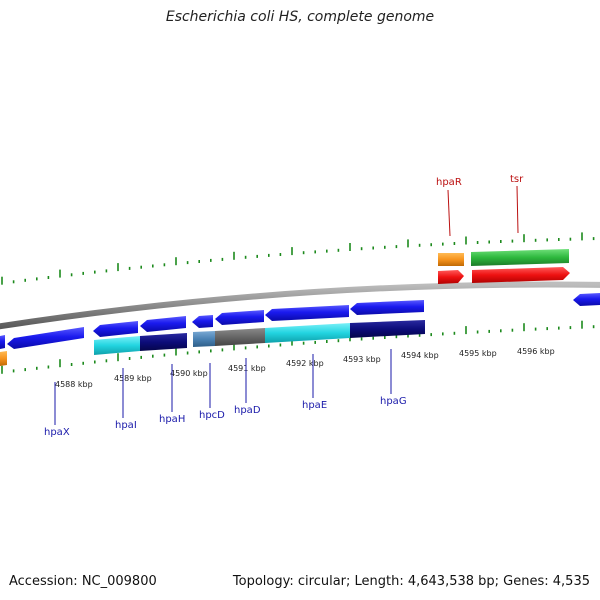 This screenshot has height=600, width=600. What do you see at coordinates (298, 258) in the screenshot?
I see `outer-tick-ring` at bounding box center [298, 258].